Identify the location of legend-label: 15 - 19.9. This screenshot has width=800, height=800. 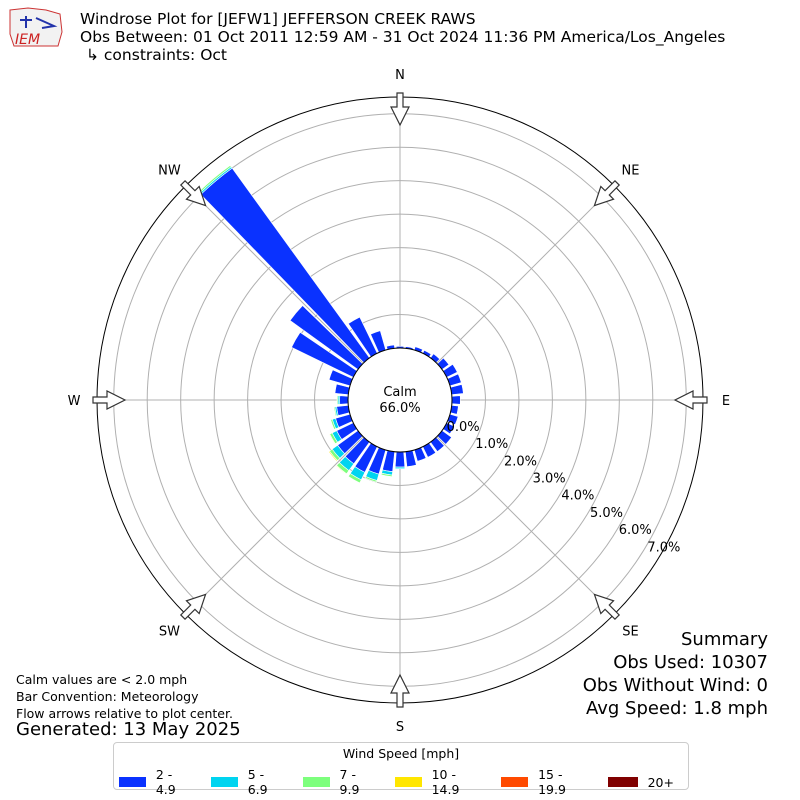
(552, 782).